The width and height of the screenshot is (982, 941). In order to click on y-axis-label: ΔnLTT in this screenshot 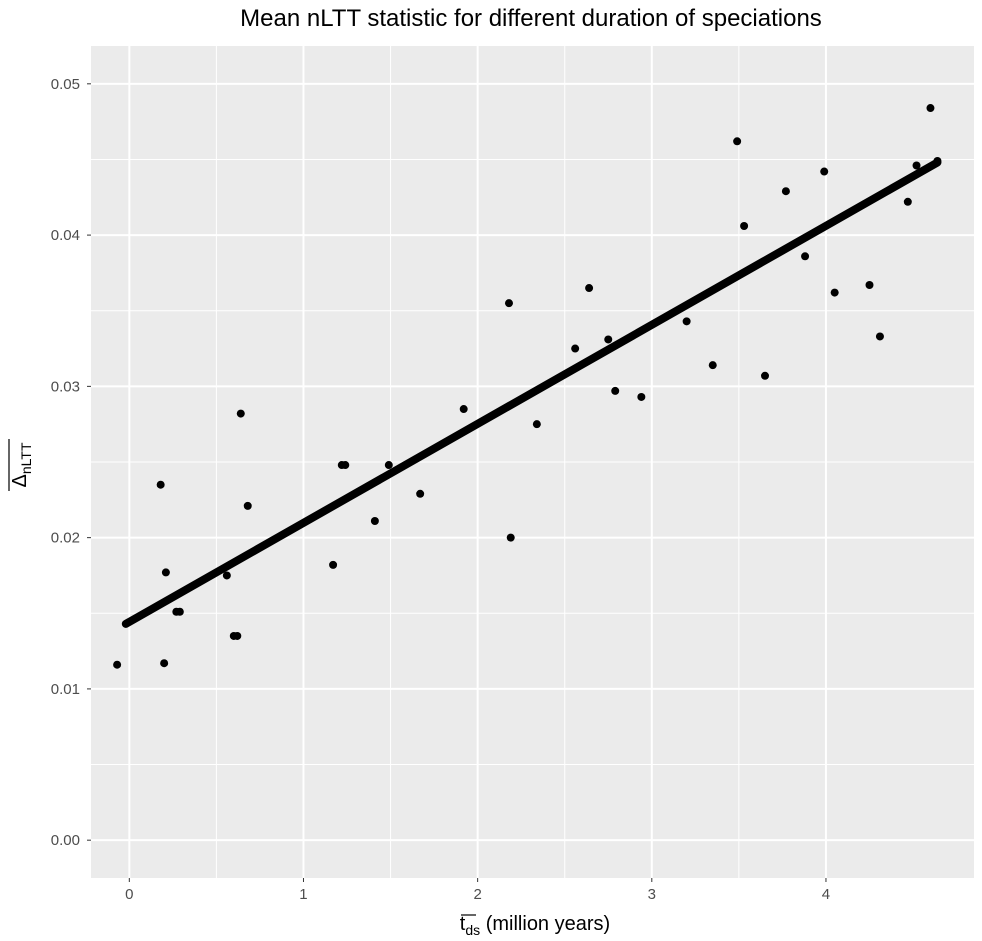, I will do `click(21, 464)`.